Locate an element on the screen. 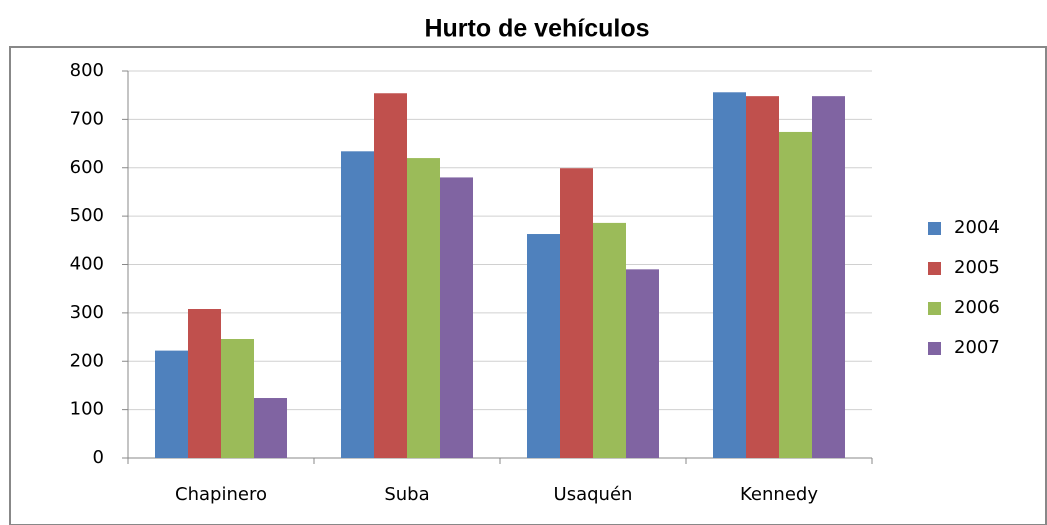  legend-label: 2006 is located at coordinates (977, 307).